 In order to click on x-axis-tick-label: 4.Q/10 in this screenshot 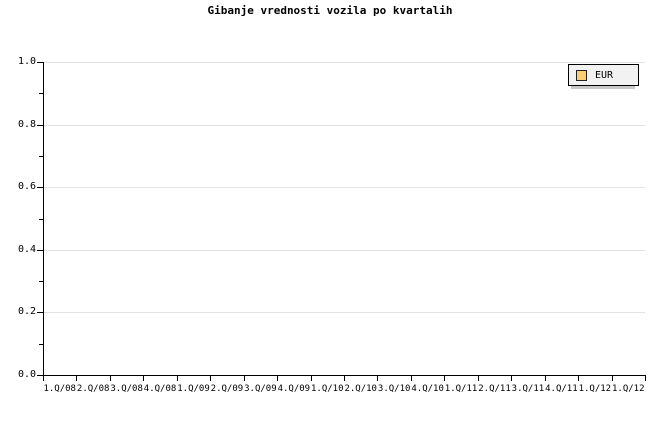, I will do `click(427, 389)`.